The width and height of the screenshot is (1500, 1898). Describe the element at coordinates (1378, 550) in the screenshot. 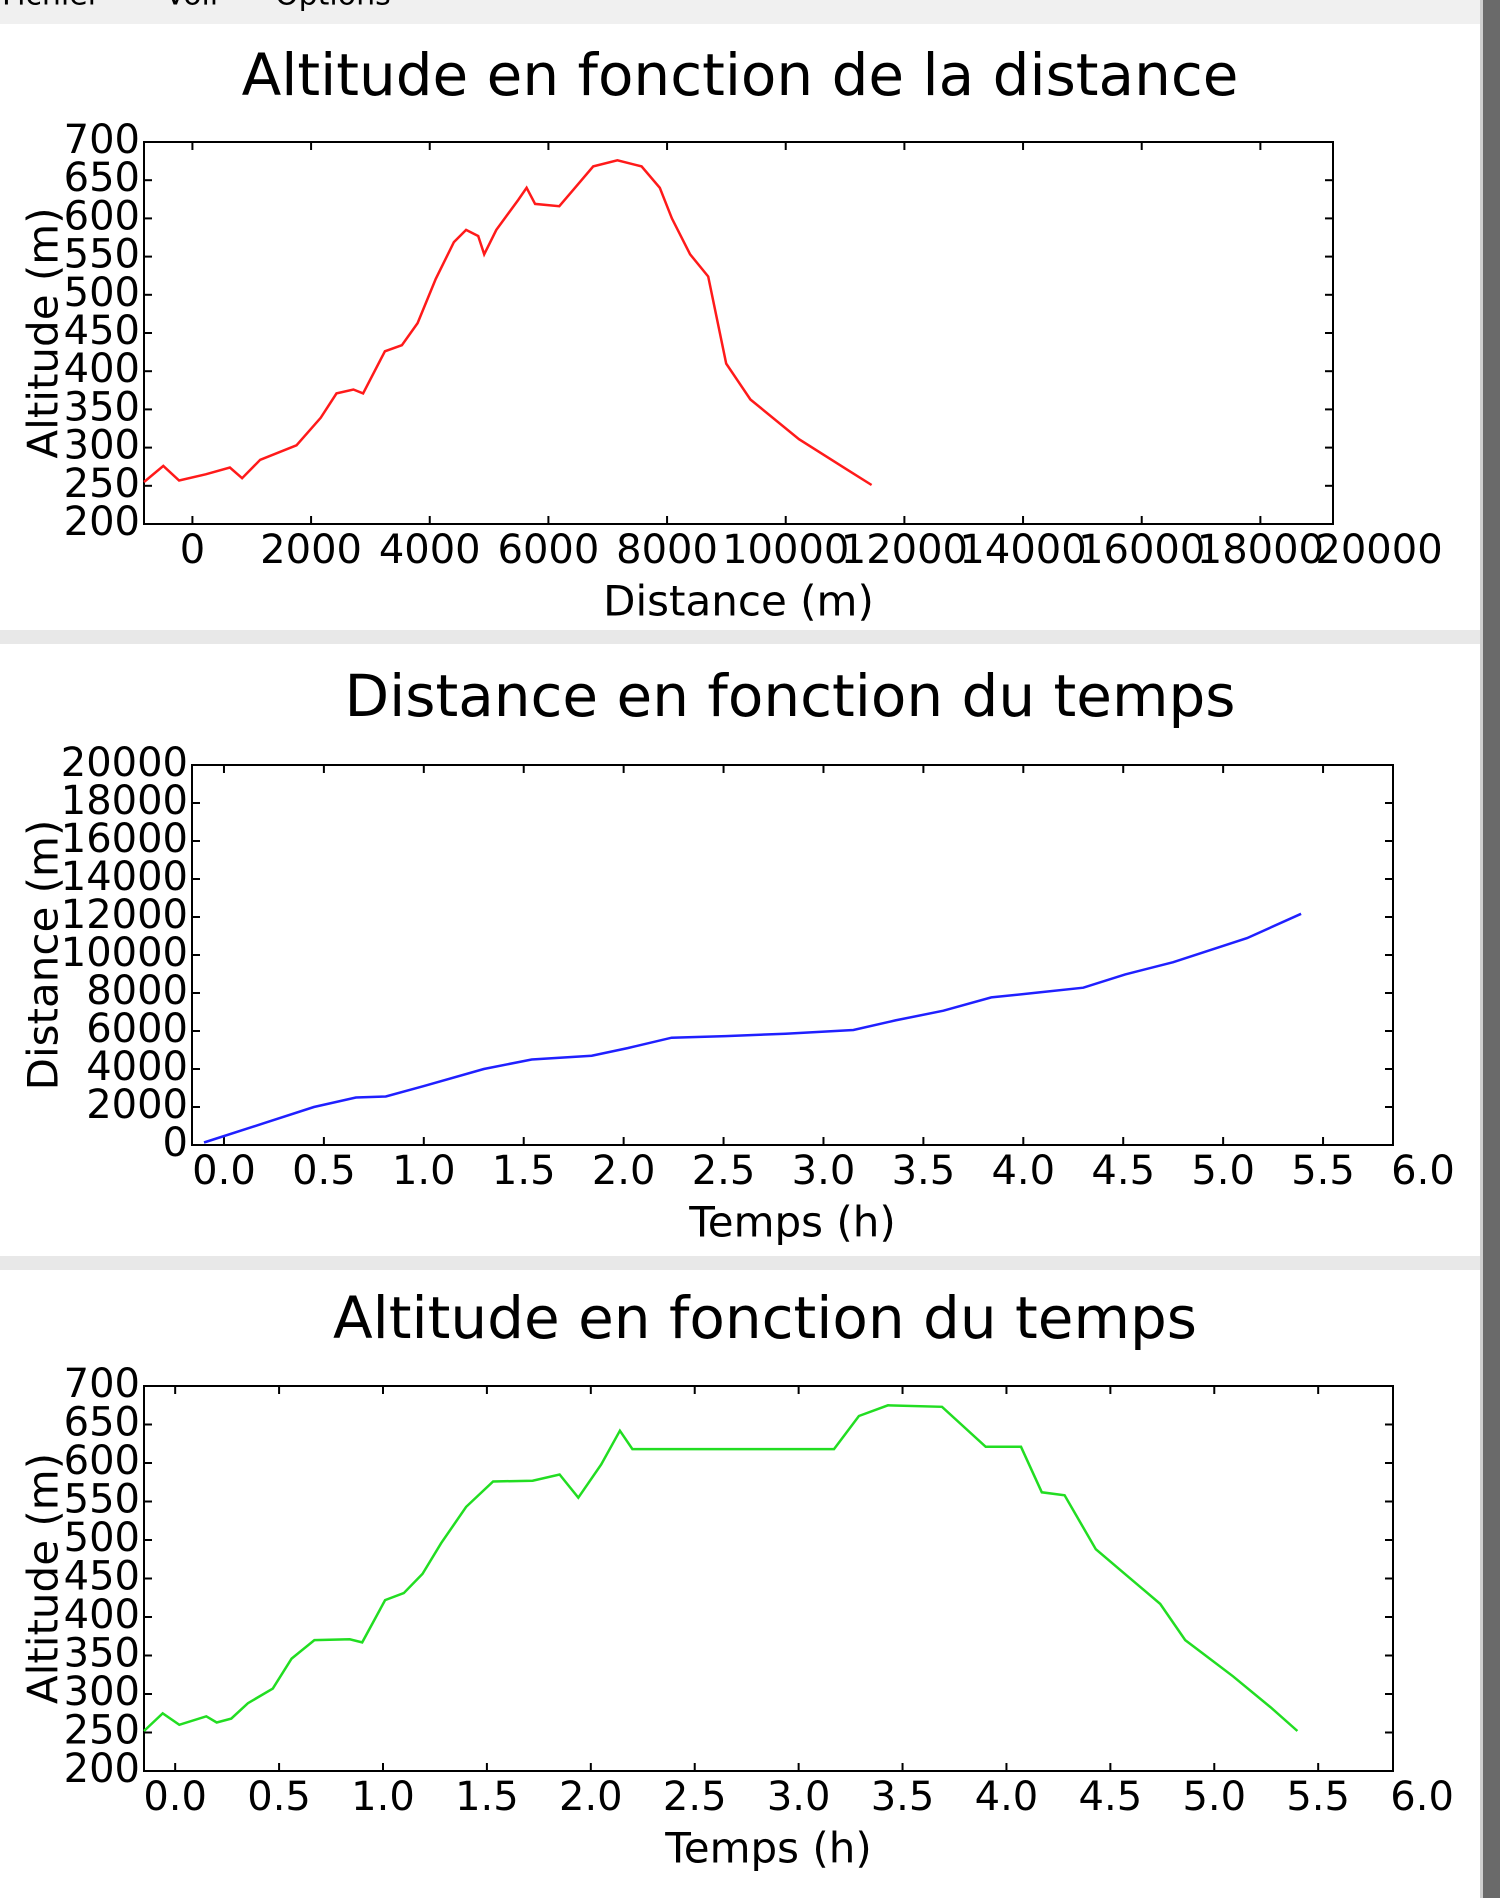

I see `x-tick-label: 20000` at that location.